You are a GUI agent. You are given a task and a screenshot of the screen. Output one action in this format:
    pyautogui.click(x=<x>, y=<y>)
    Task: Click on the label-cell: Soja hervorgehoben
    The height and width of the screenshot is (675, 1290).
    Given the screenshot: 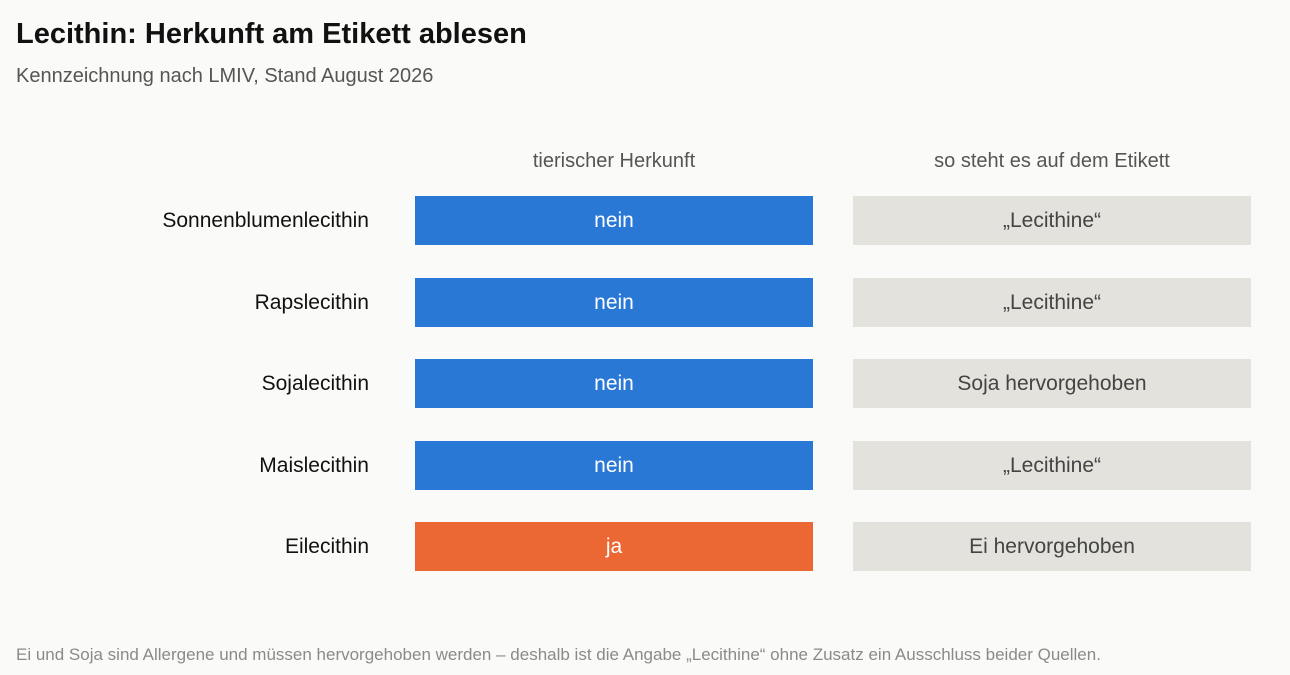 What is the action you would take?
    pyautogui.click(x=1052, y=383)
    